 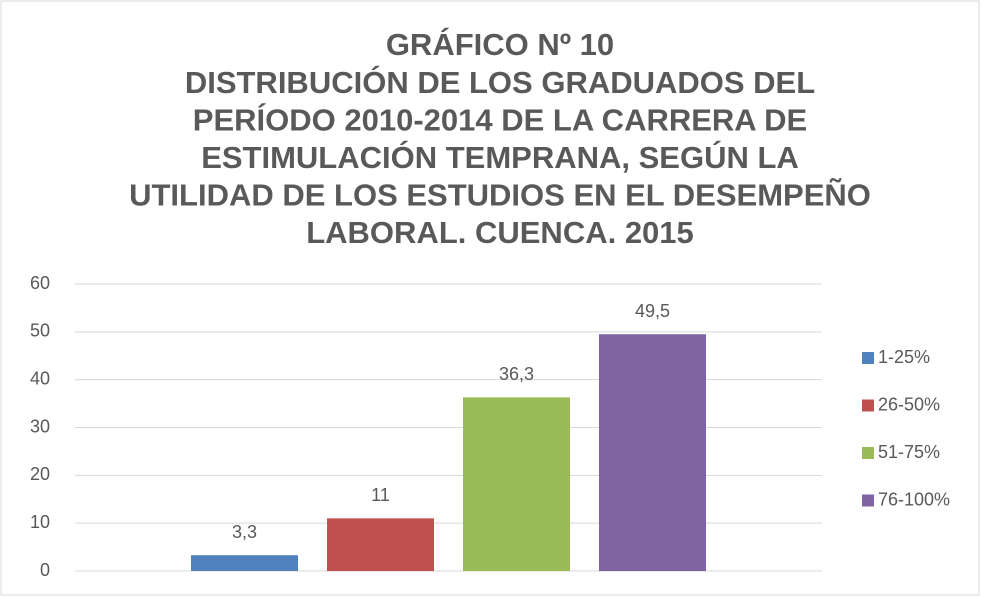 I want to click on y-tick-label: 0, so click(x=45, y=570).